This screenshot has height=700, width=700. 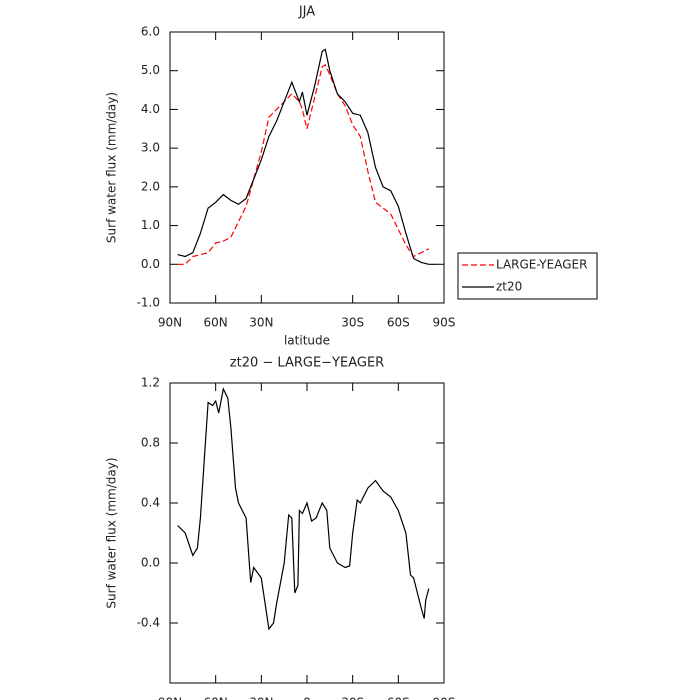 What do you see at coordinates (307, 698) in the screenshot?
I see `x-tick-label: 0` at bounding box center [307, 698].